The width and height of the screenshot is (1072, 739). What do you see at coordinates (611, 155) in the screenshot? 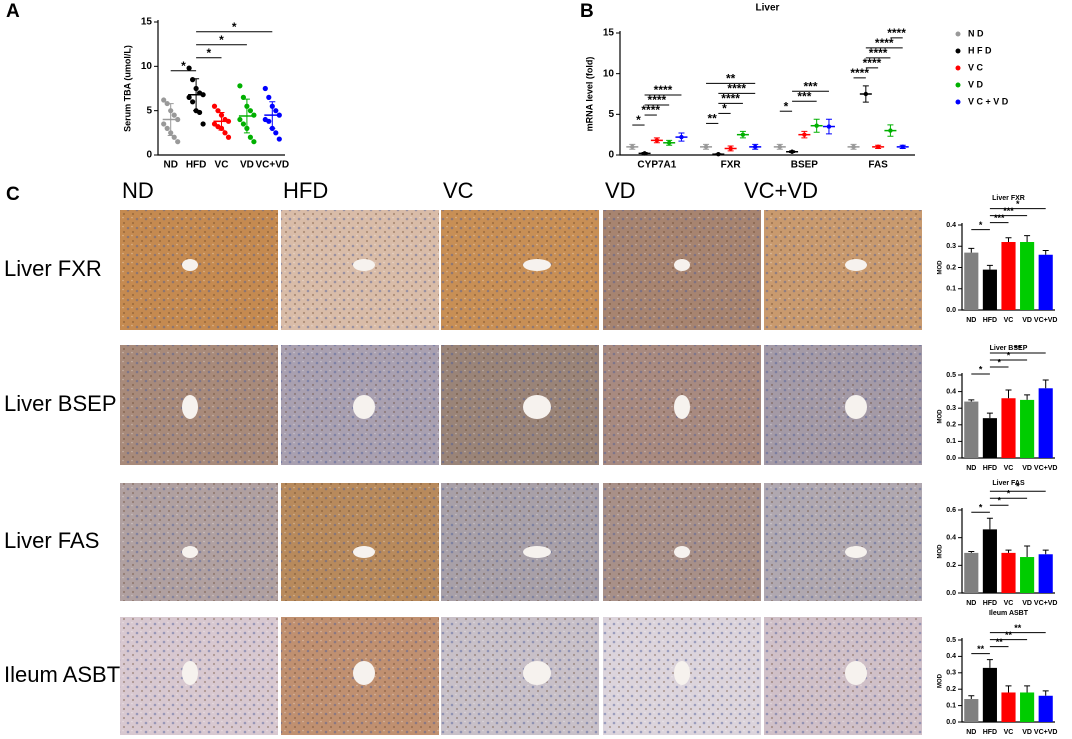
I see `y-tick-label: 0` at bounding box center [611, 155].